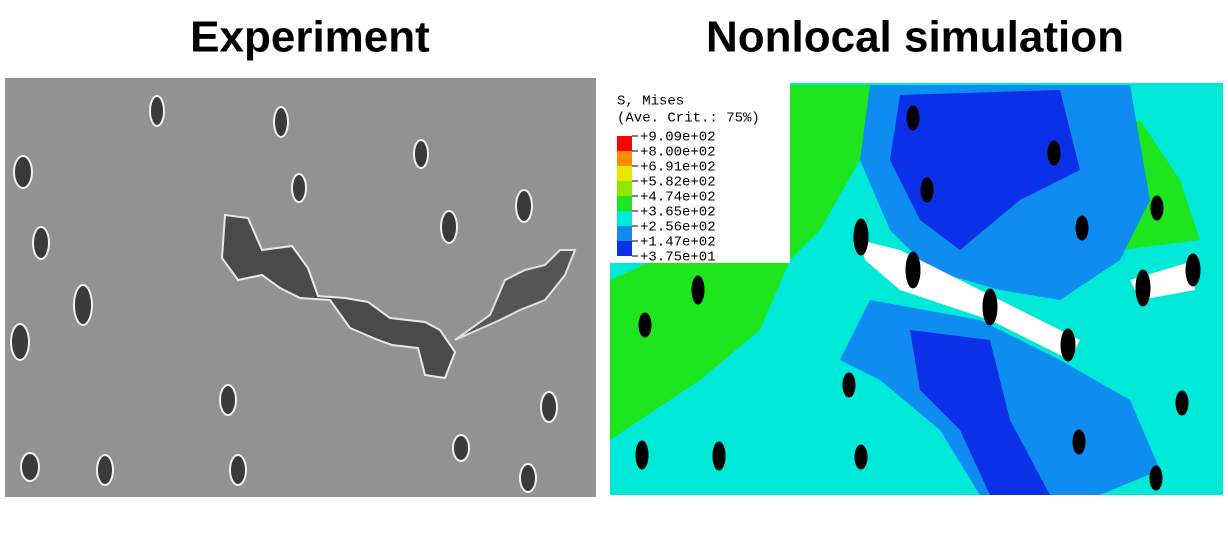 Image resolution: width=1228 pixels, height=540 pixels. I want to click on legend-label: +4.74e+02, so click(678, 198).